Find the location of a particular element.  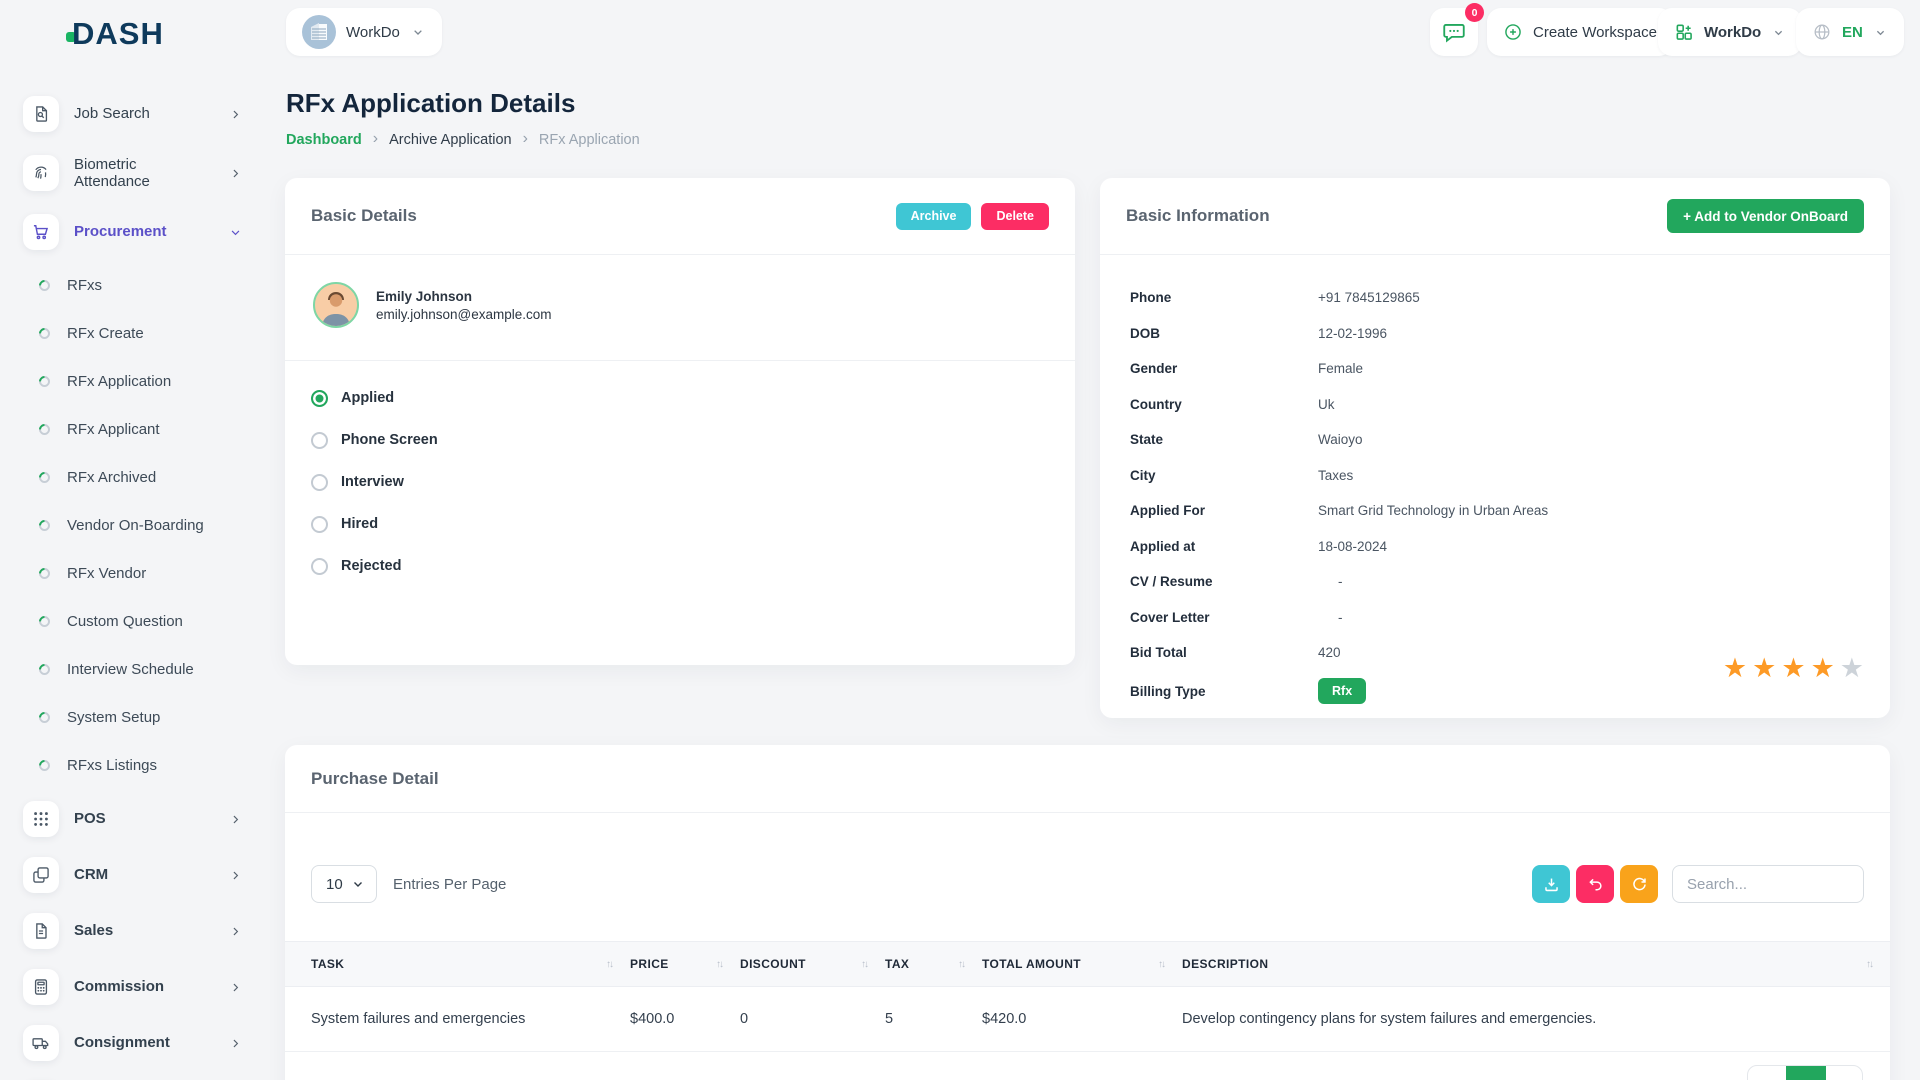

sidebar-subitem-rfx-vendor: RFx Vendor is located at coordinates (136, 573).